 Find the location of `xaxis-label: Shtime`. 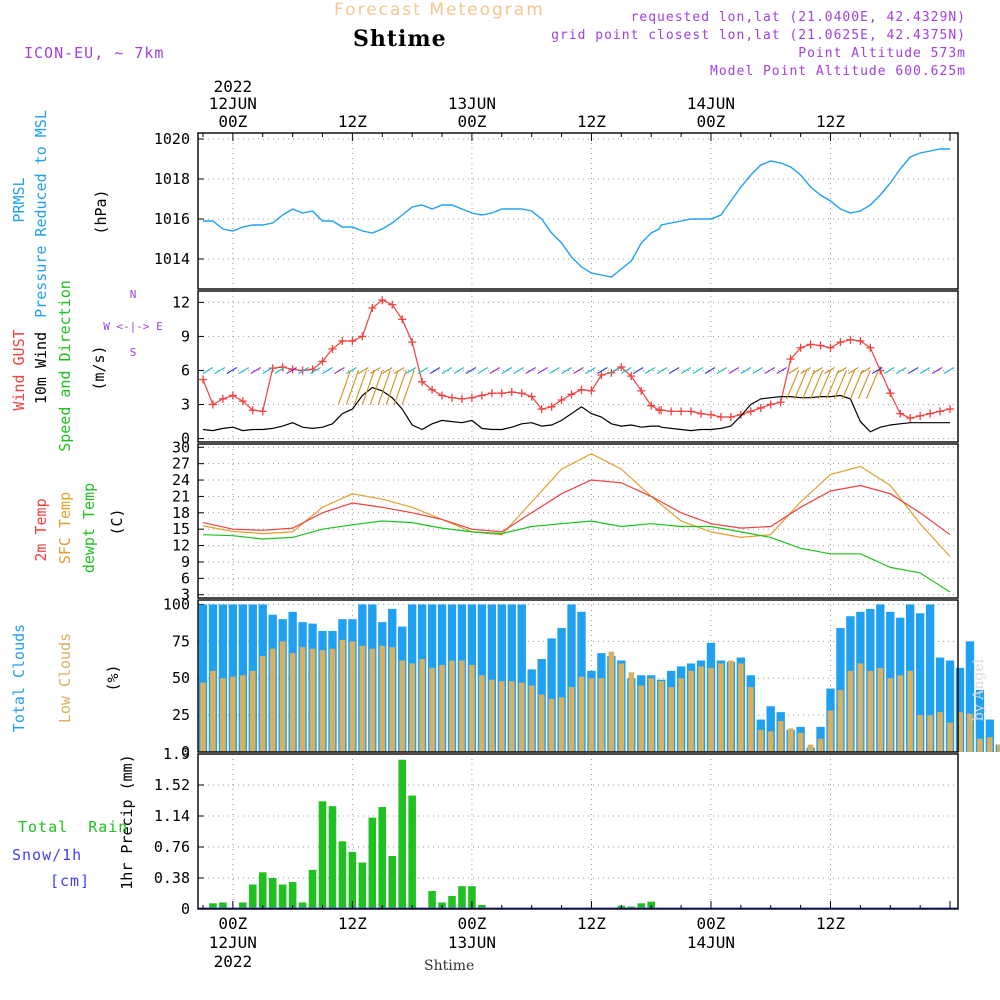

xaxis-label: Shtime is located at coordinates (449, 966).